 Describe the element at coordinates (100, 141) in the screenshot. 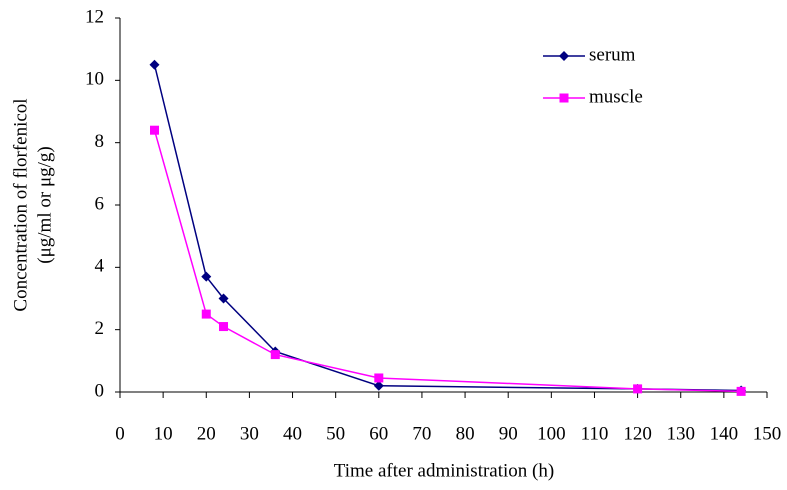

I see `y-tick-label: 8` at that location.